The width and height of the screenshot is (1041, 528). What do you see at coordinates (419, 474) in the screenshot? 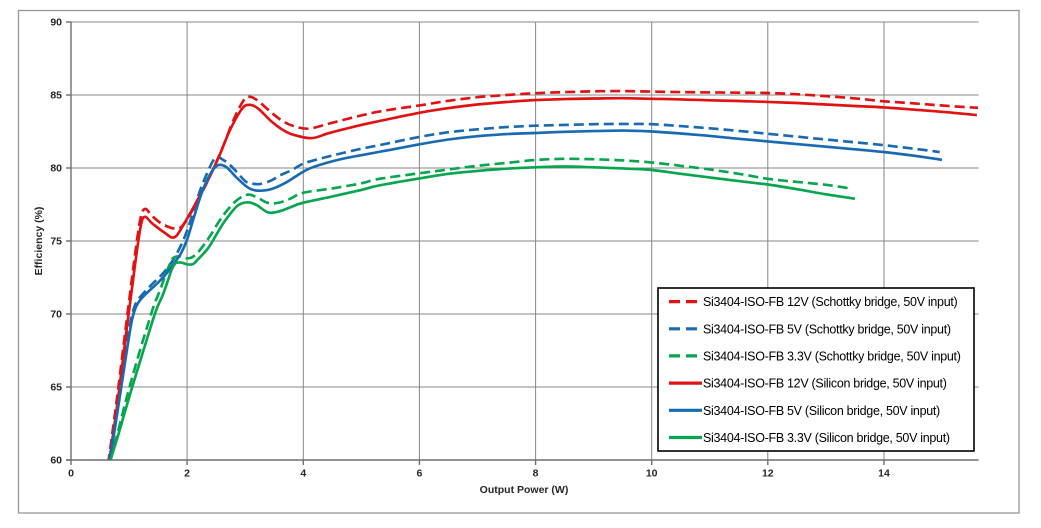
I see `svg-text: 6` at bounding box center [419, 474].